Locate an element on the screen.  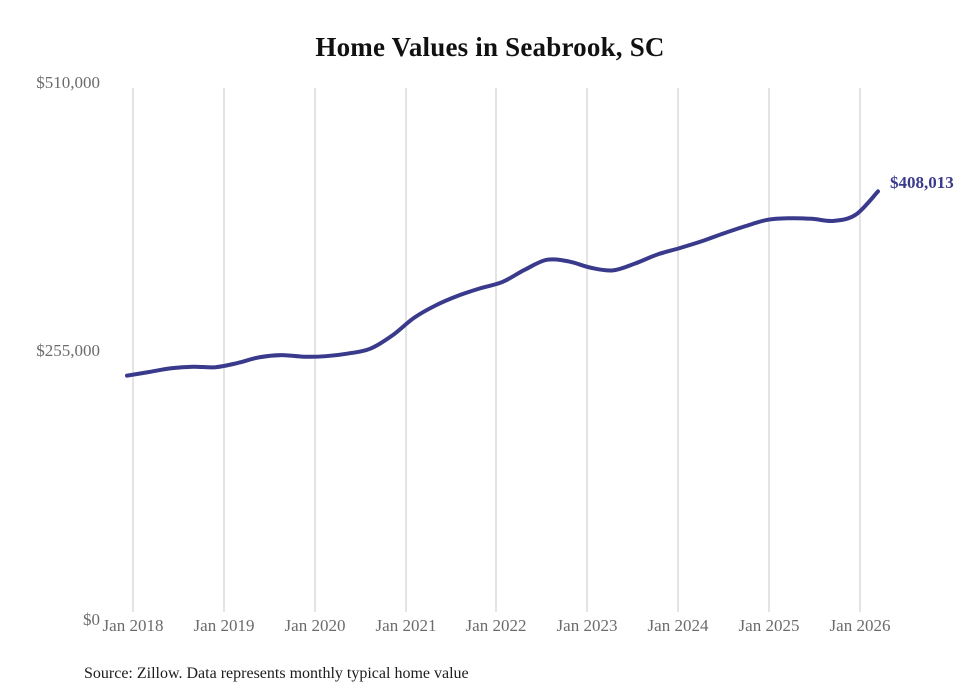
y-axis-tick-label: $510,000 is located at coordinates (68, 82).